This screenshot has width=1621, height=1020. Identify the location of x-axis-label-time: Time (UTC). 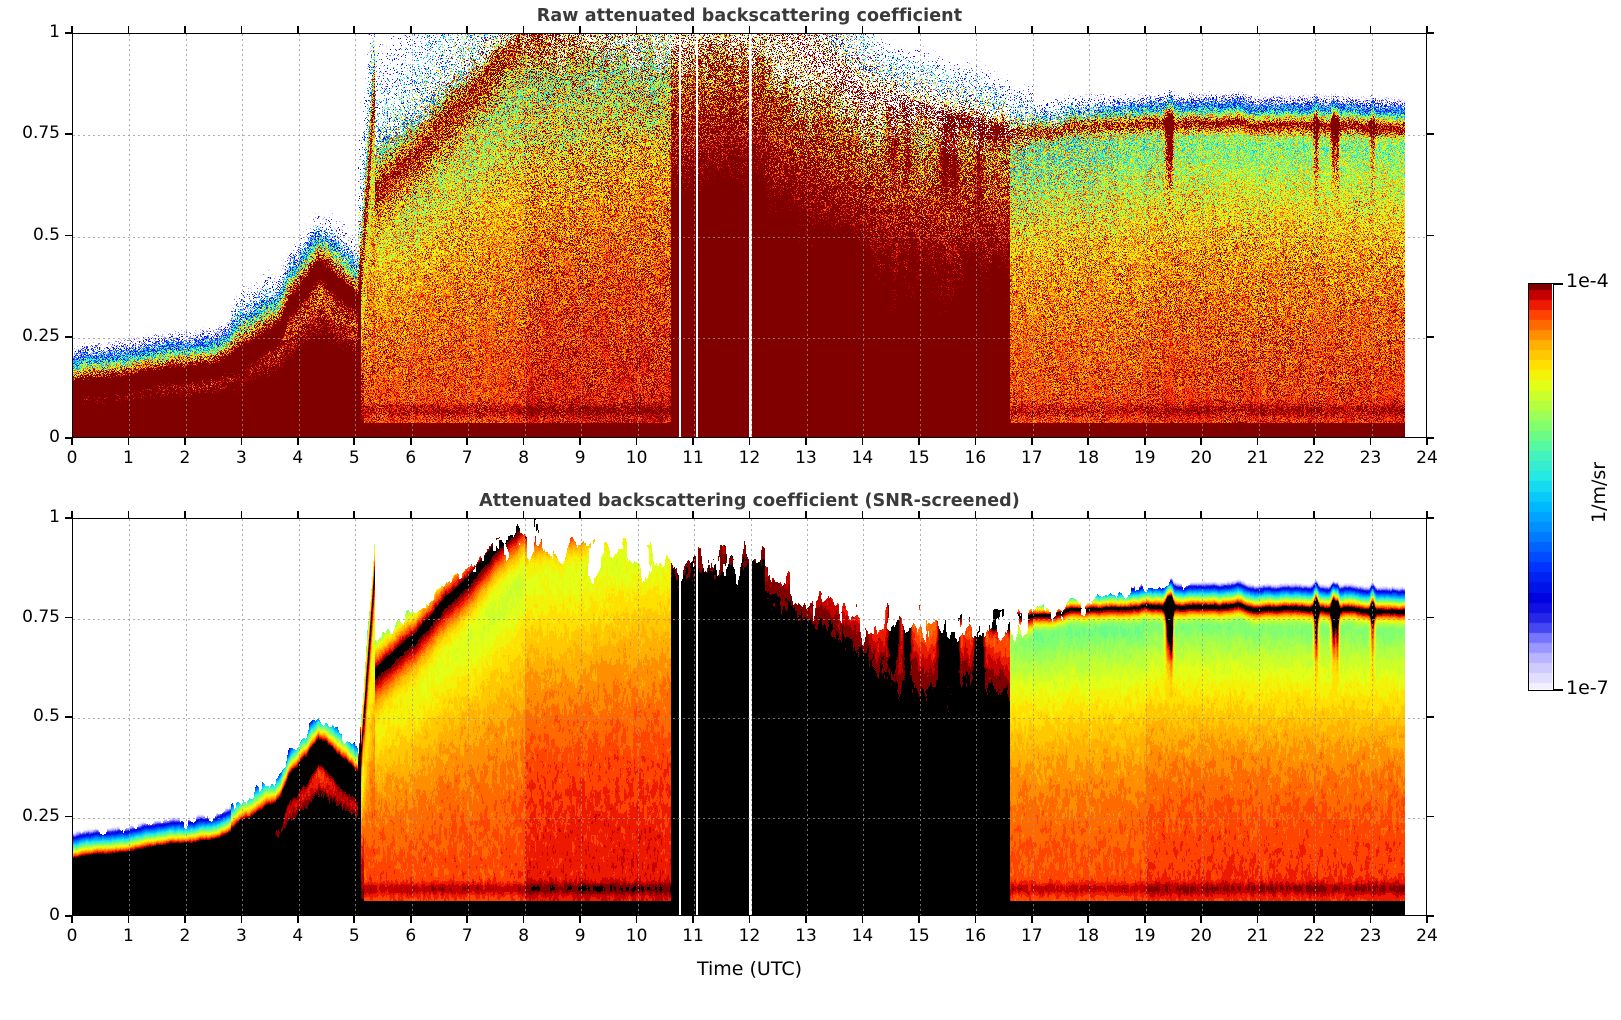
(749, 969).